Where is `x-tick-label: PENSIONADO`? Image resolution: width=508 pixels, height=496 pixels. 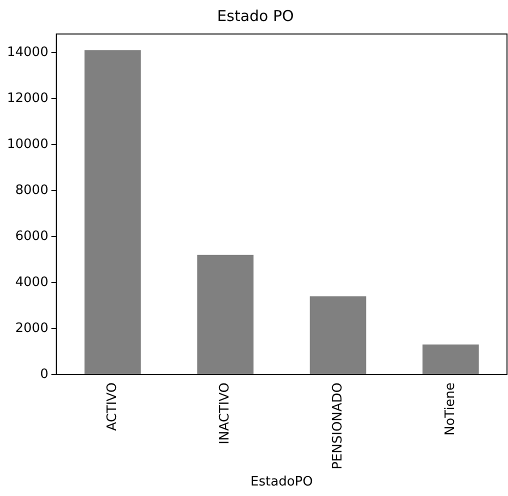
x-tick-label: PENSIONADO is located at coordinates (338, 426).